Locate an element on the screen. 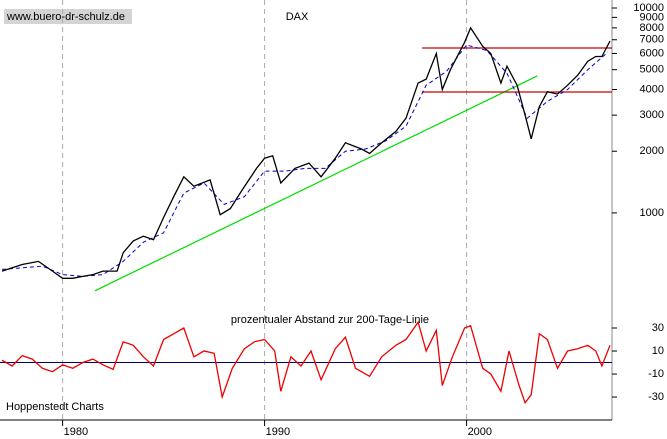 This screenshot has width=667, height=439. panel-title: prozentualer Abstand zur 200-Tage-Linie is located at coordinates (330, 320).